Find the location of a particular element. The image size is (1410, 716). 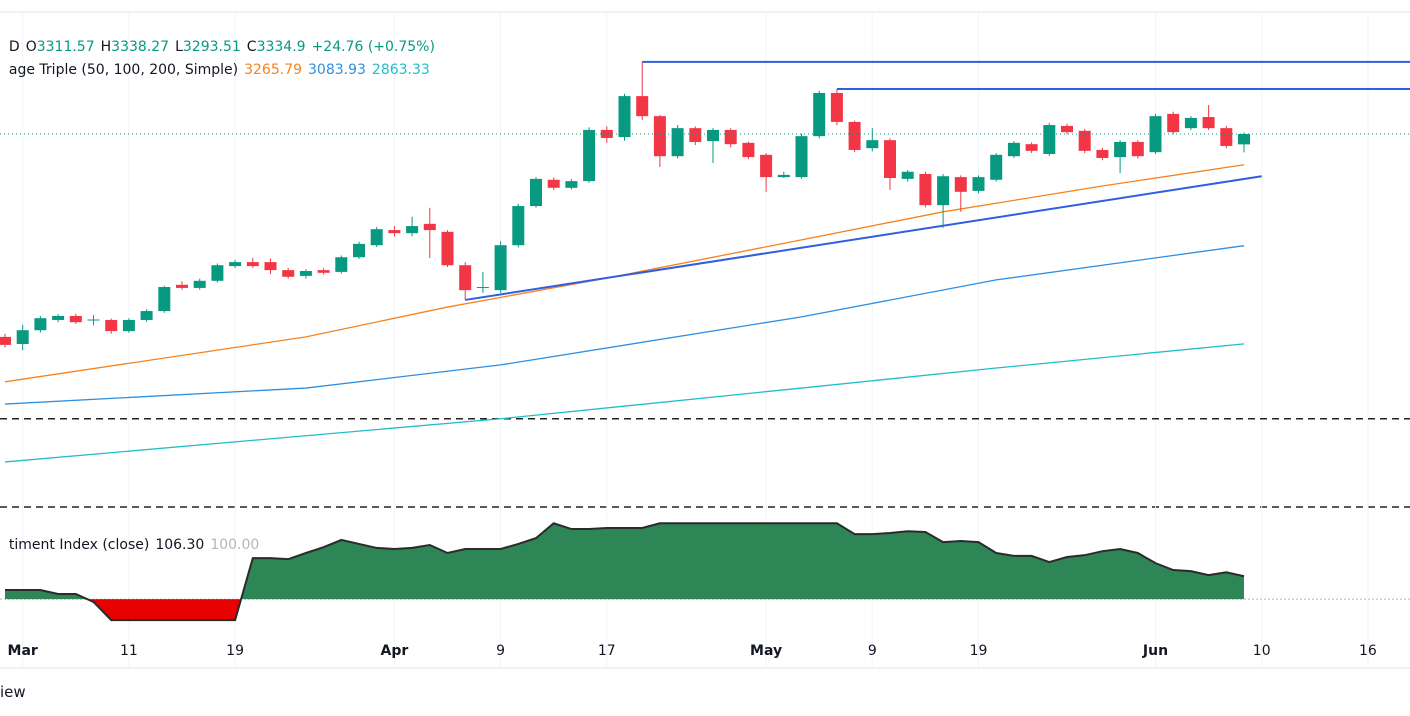

x-tick-label: 17 is located at coordinates (607, 651).